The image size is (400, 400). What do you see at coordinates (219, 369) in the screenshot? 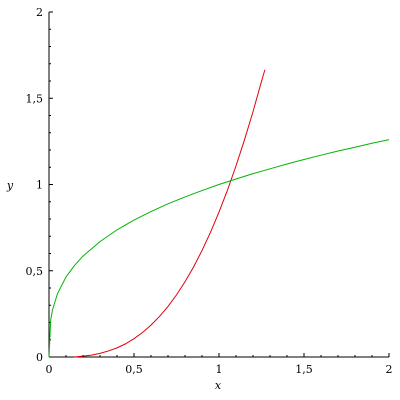
I see `x-tick-label: 1` at bounding box center [219, 369].